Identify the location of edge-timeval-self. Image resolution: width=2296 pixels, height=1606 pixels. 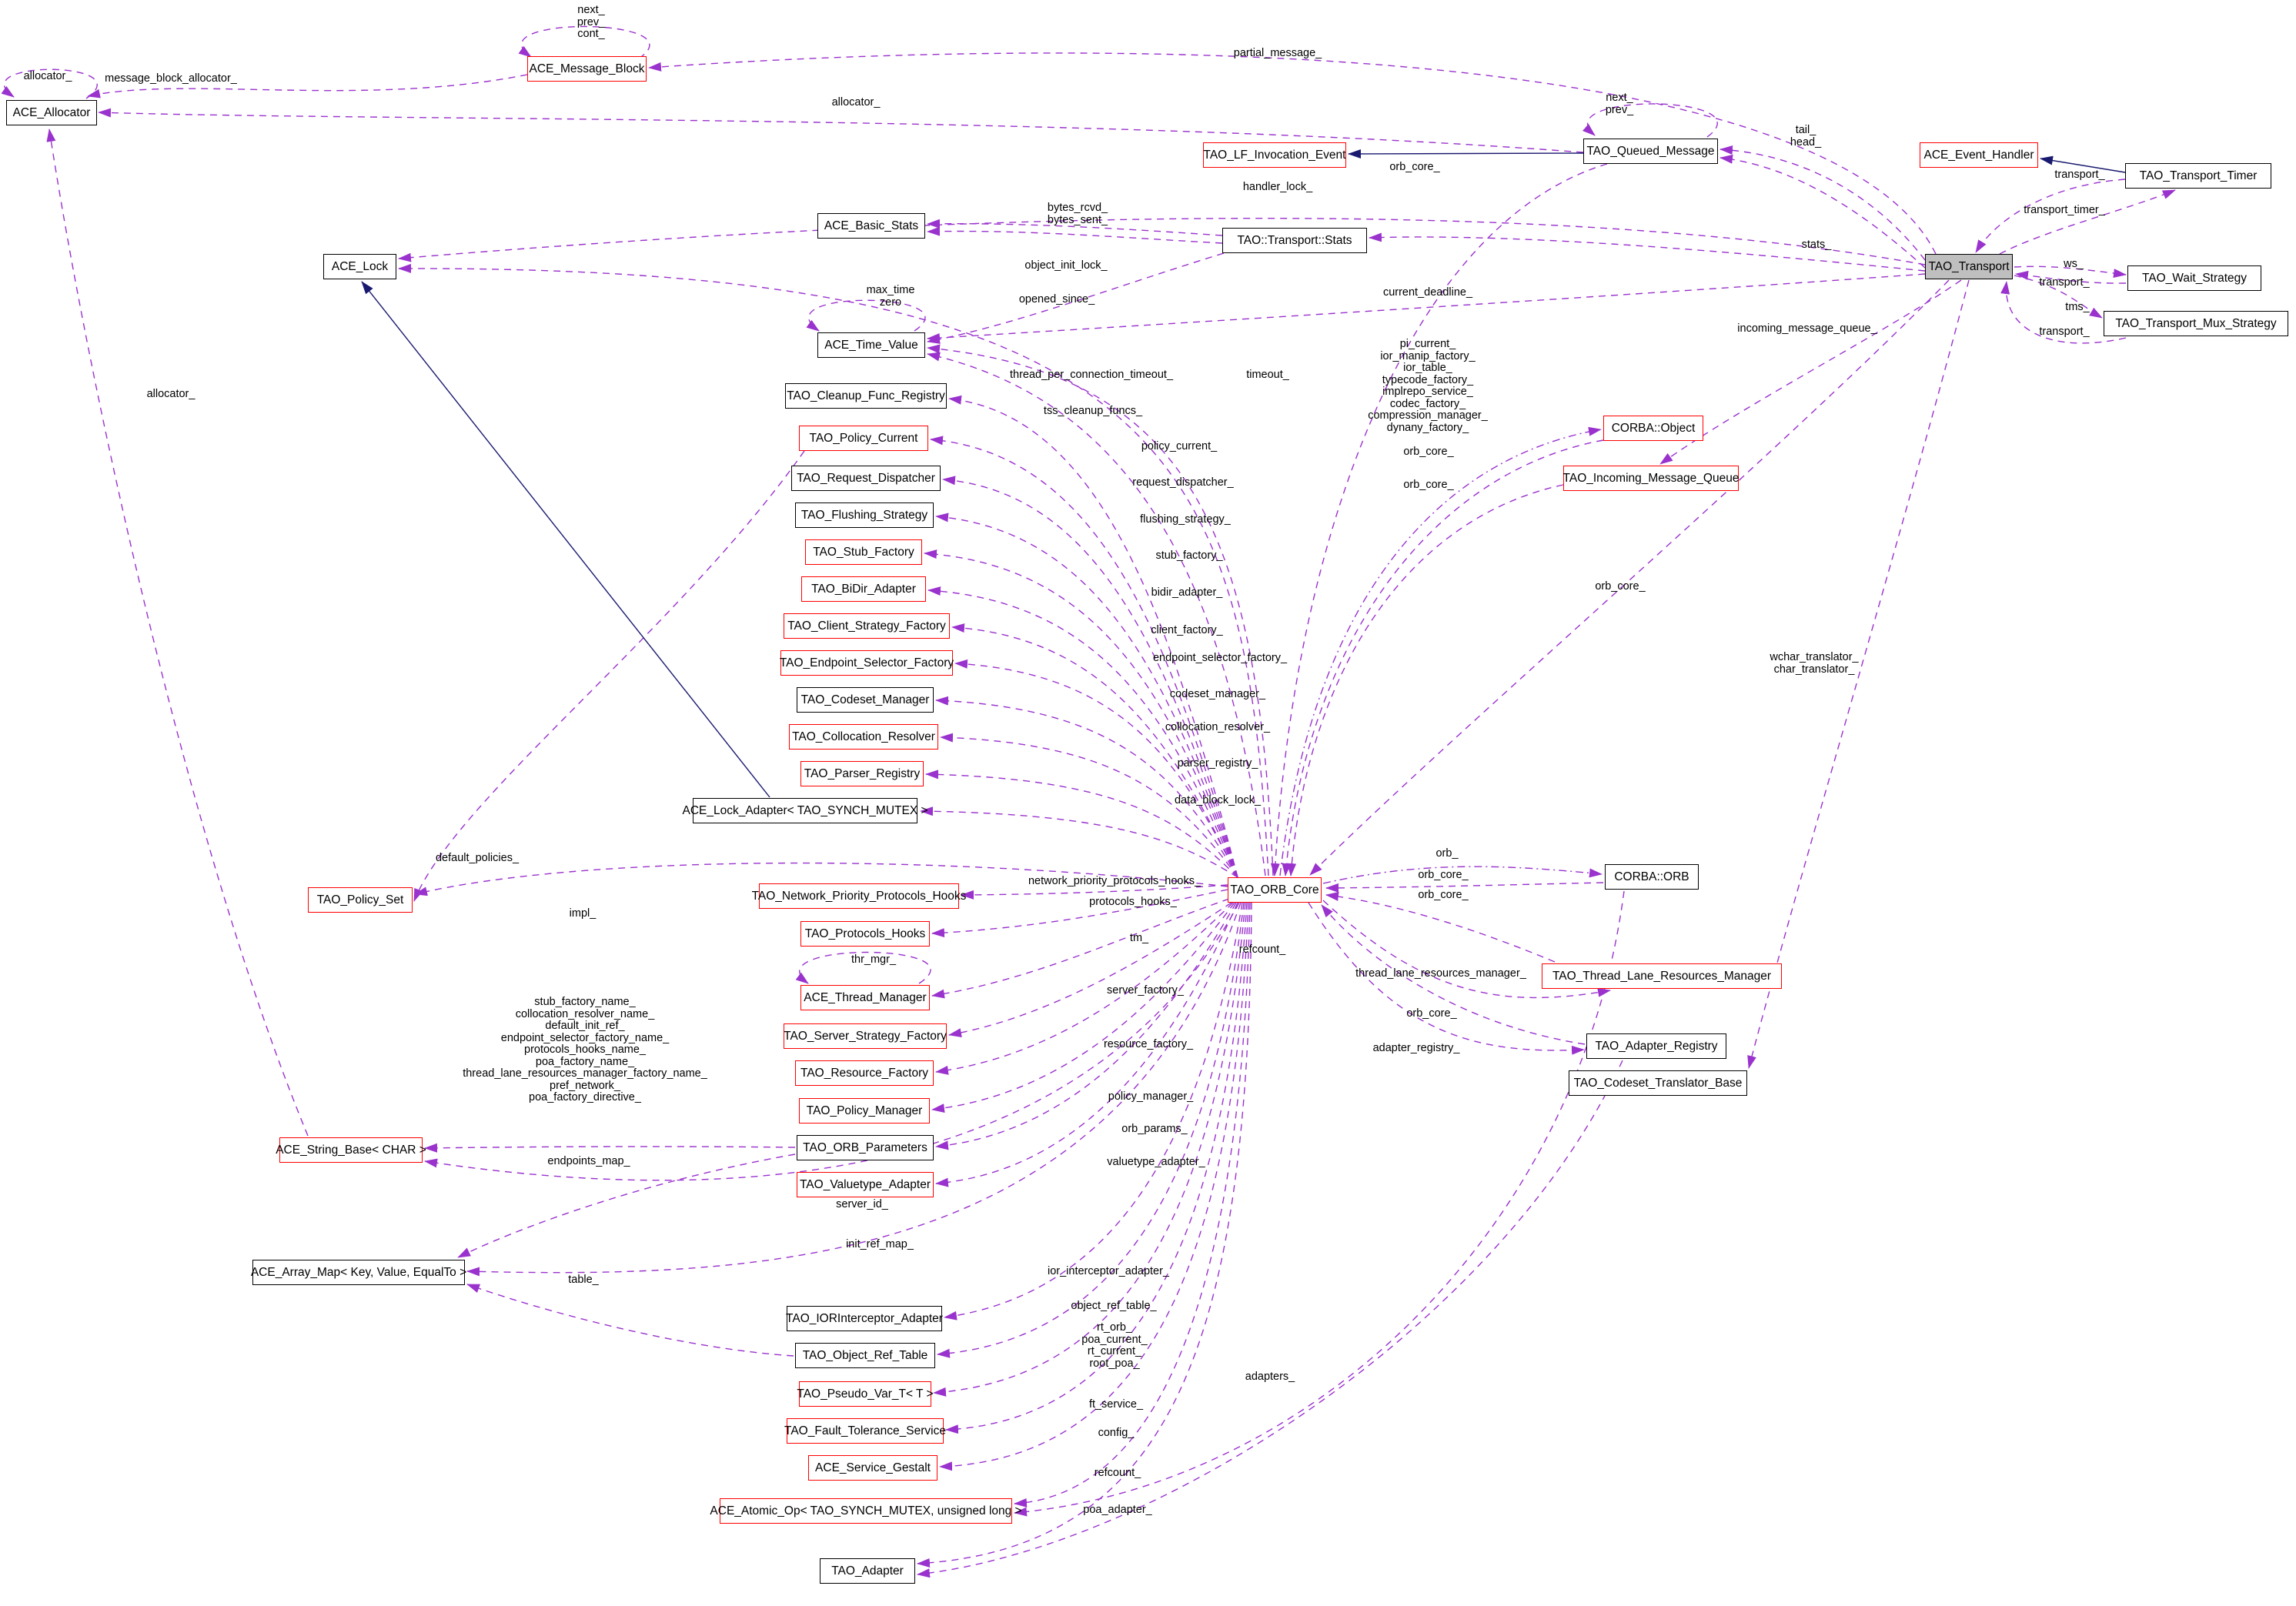
(866, 315).